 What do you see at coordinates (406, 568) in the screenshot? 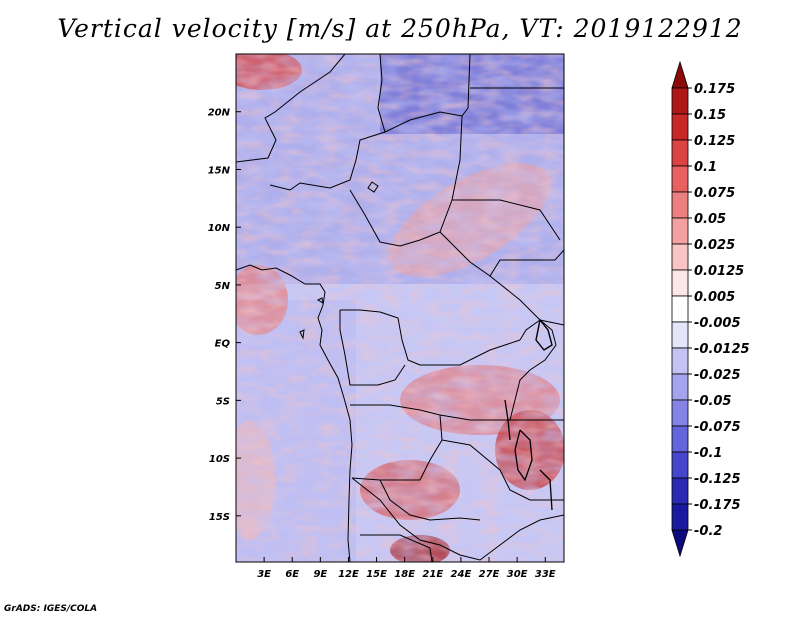
I see `longitude-axis: 3E 6E 9E 12E 15E 18E 21E 24E 27E 30E 33E` at bounding box center [406, 568].